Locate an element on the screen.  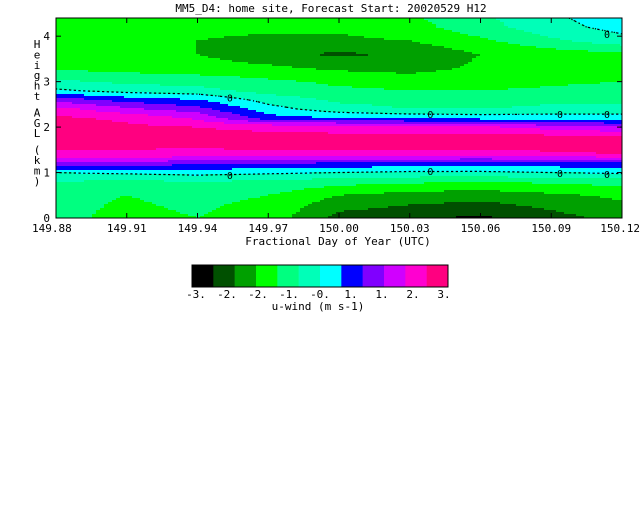
contour-label: 0 is located at coordinates (607, 35).